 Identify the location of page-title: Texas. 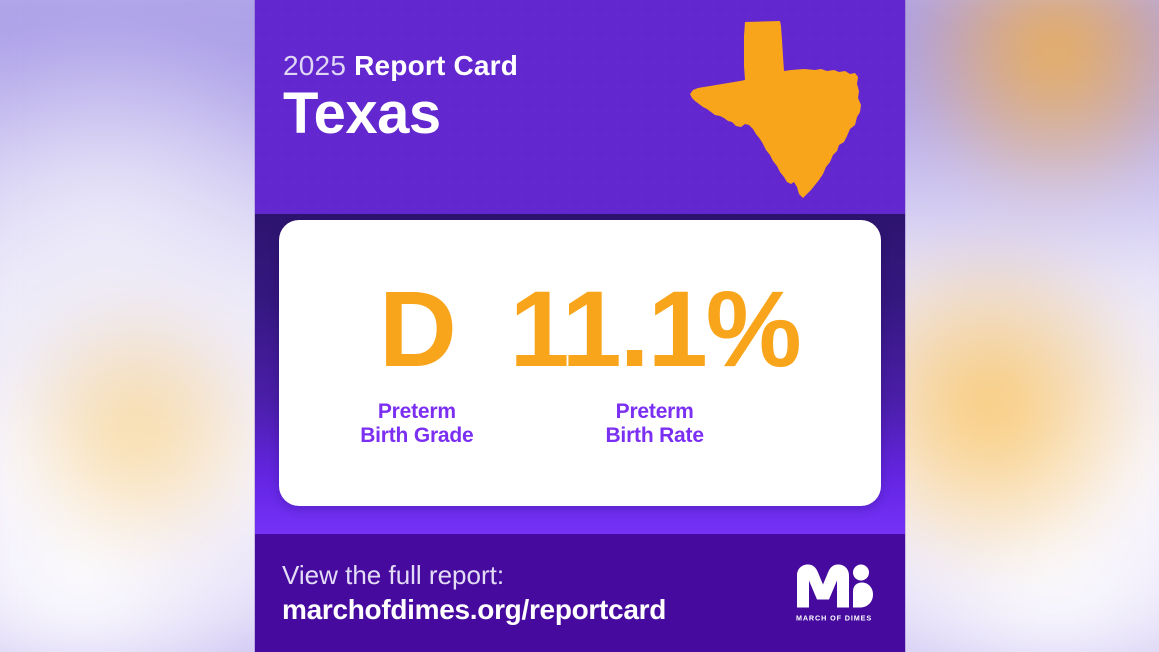
(362, 114).